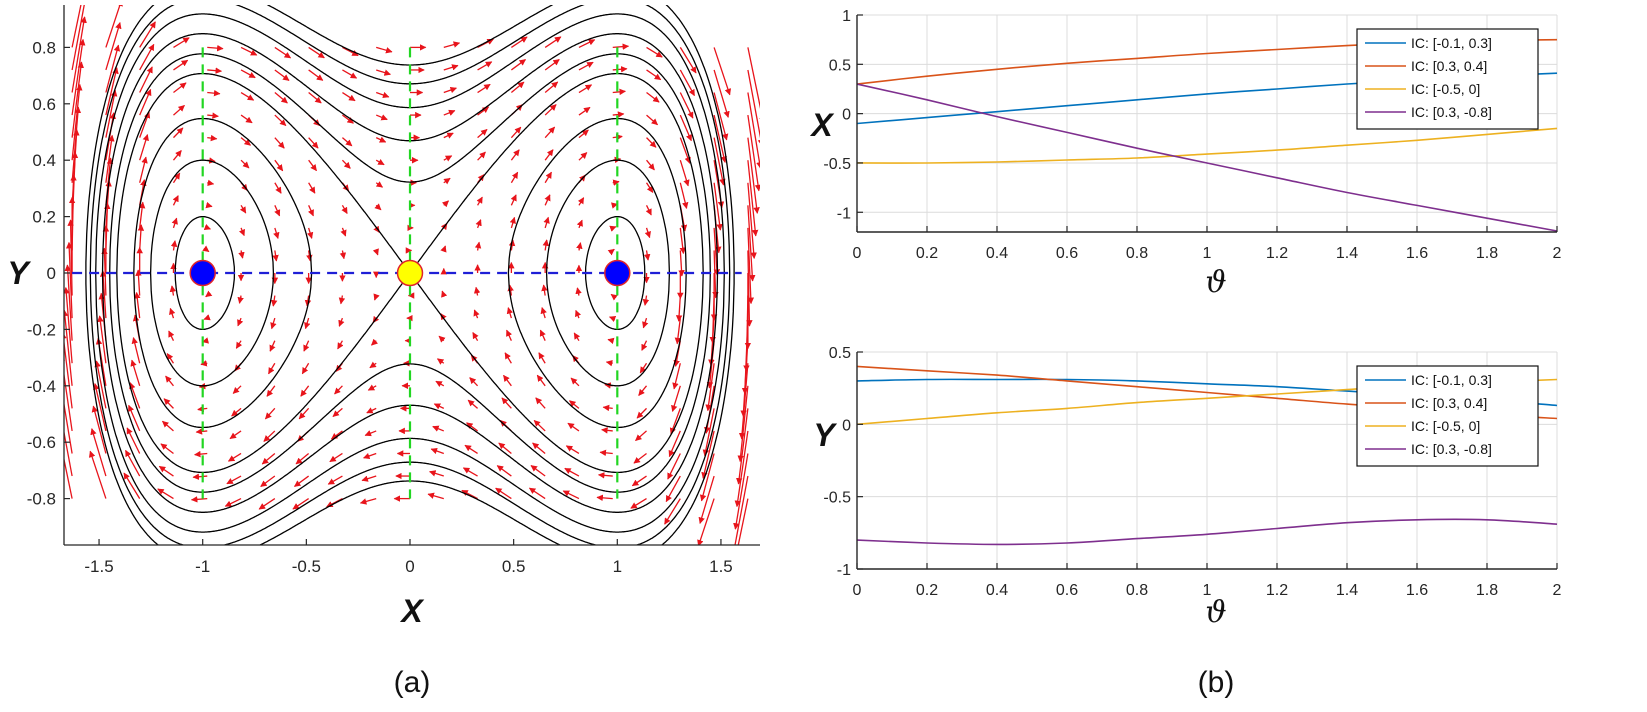 The width and height of the screenshot is (1647, 712). What do you see at coordinates (825, 435) in the screenshot?
I see `y-series-y-axis-title: Y` at bounding box center [825, 435].